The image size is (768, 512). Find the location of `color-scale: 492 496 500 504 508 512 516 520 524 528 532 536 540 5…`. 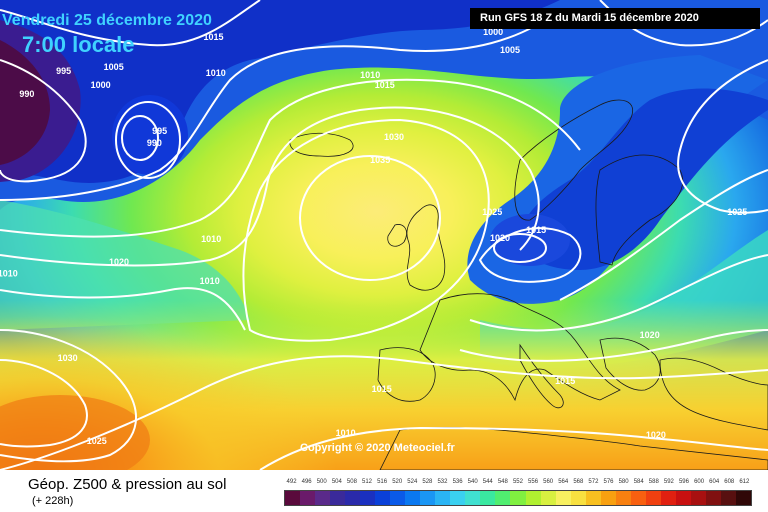

color-scale: 492 496 500 504 508 512 516 520 524 528 532 536 540 5… is located at coordinates (518, 491).